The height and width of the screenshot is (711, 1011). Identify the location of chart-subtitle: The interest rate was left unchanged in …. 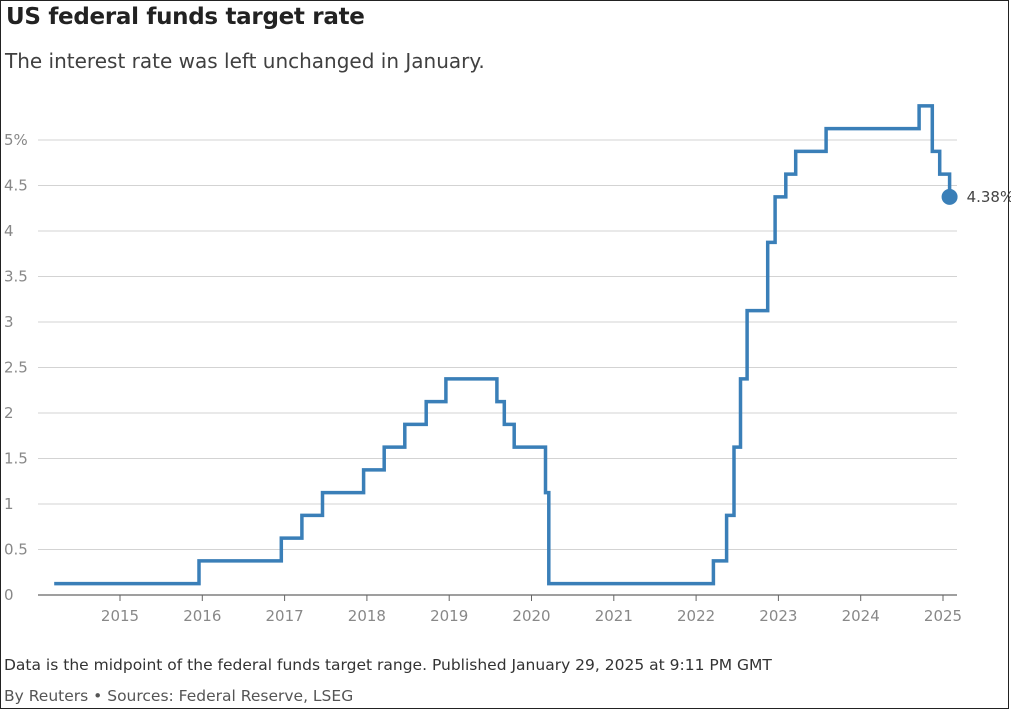
(245, 61).